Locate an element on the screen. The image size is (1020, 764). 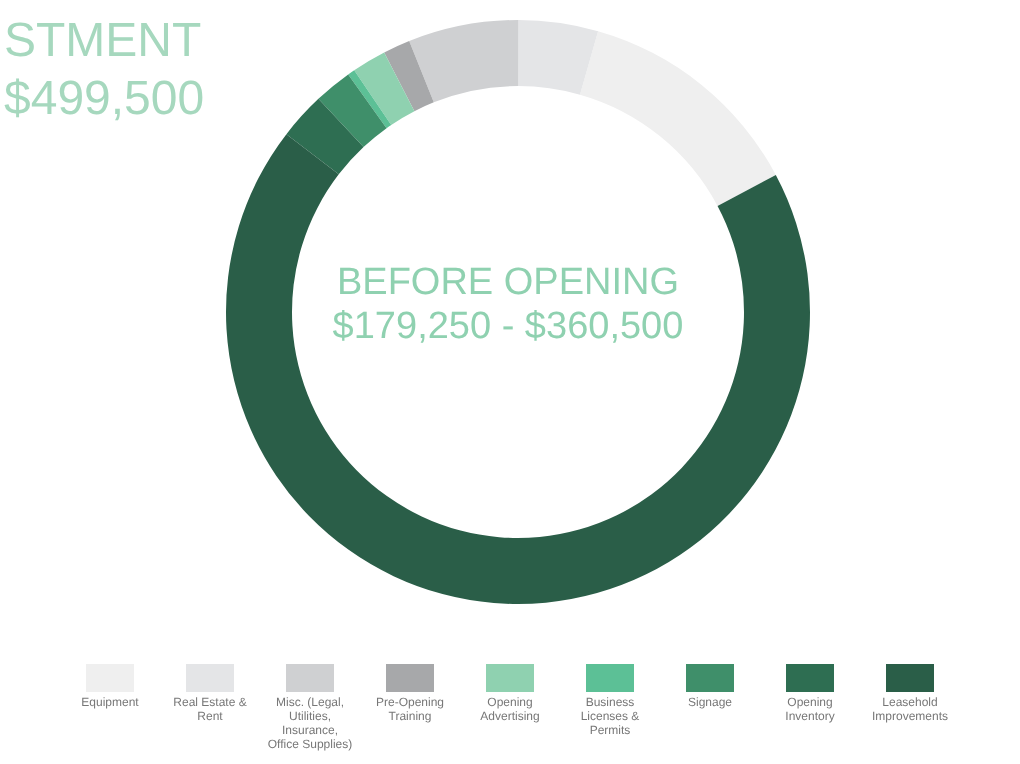
text: $179,250 - $360,500 is located at coordinates (508, 328).